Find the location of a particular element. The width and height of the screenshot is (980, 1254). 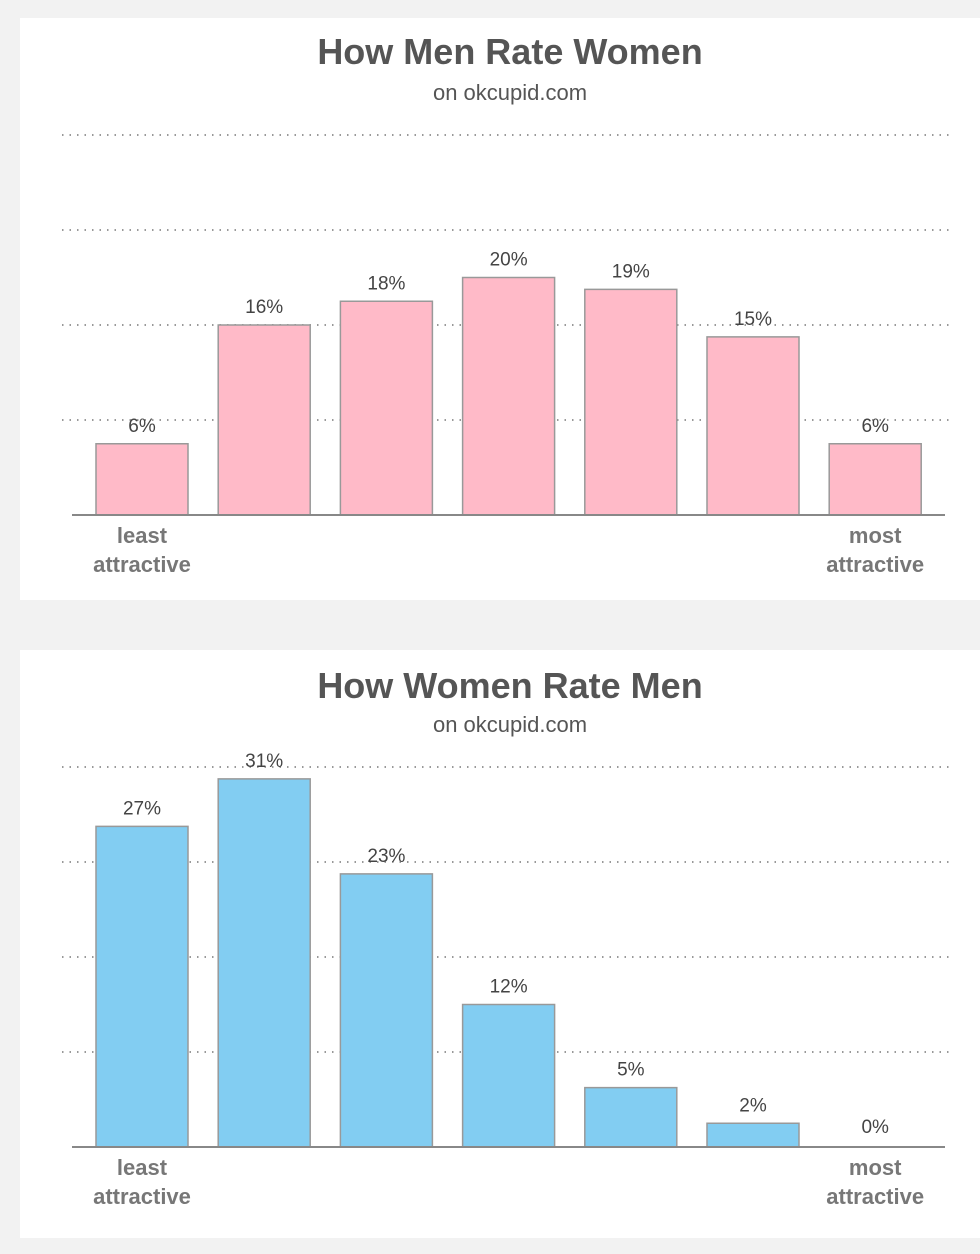

data-label: 20% is located at coordinates (509, 260).